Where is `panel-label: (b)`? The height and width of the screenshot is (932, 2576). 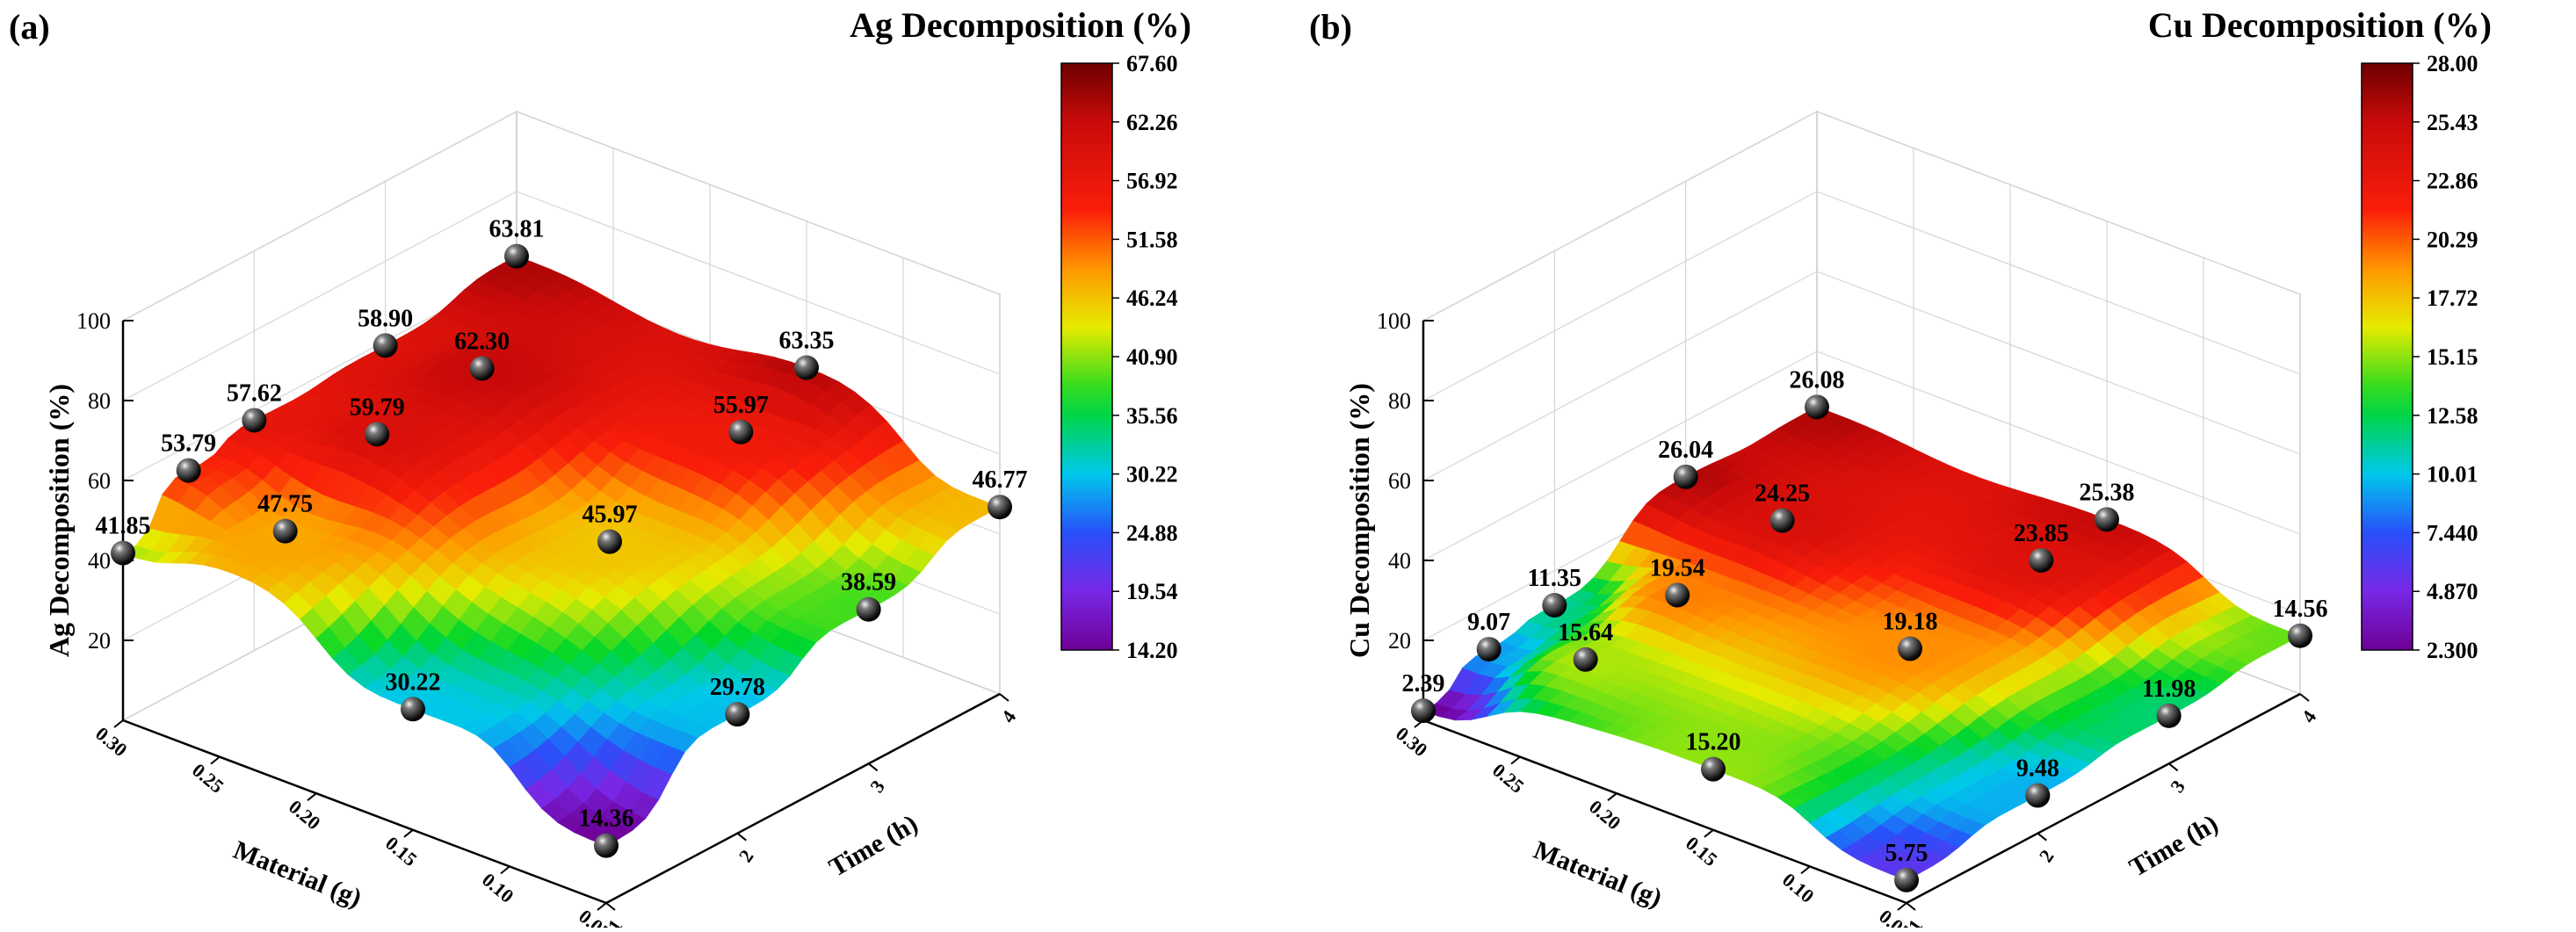
panel-label: (b) is located at coordinates (1330, 27).